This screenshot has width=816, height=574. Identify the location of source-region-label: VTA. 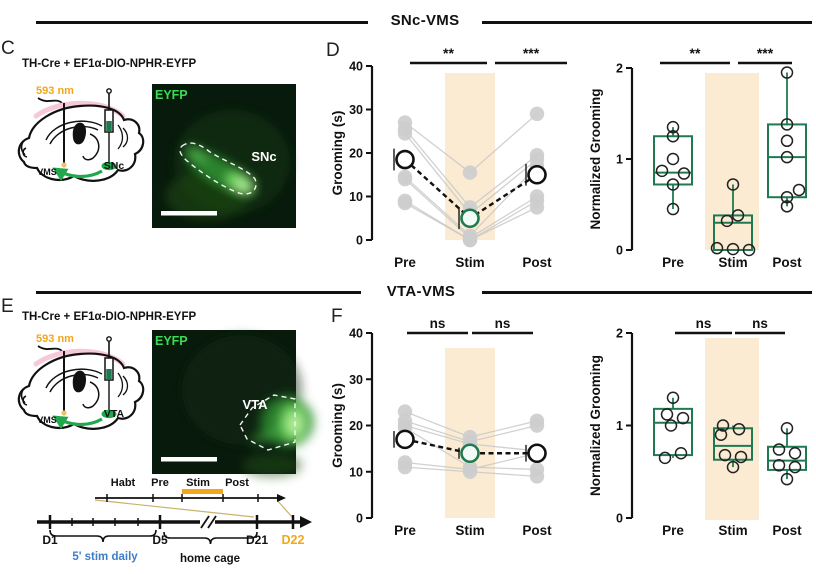
(114, 414).